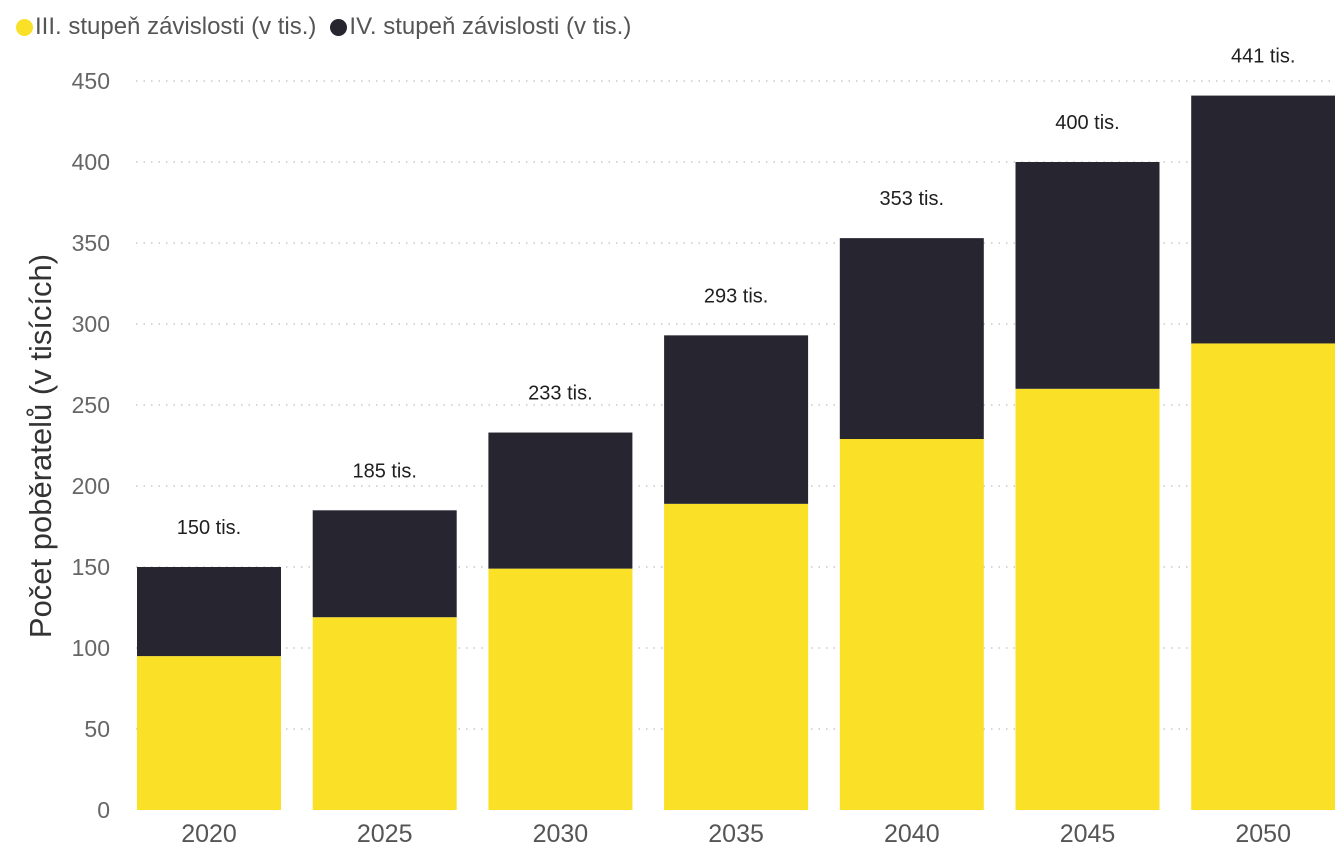 Image resolution: width=1335 pixels, height=852 pixels. Describe the element at coordinates (176, 26) in the screenshot. I see `legend-label-stage-3: III. stupeň závislosti (v tis.)` at that location.